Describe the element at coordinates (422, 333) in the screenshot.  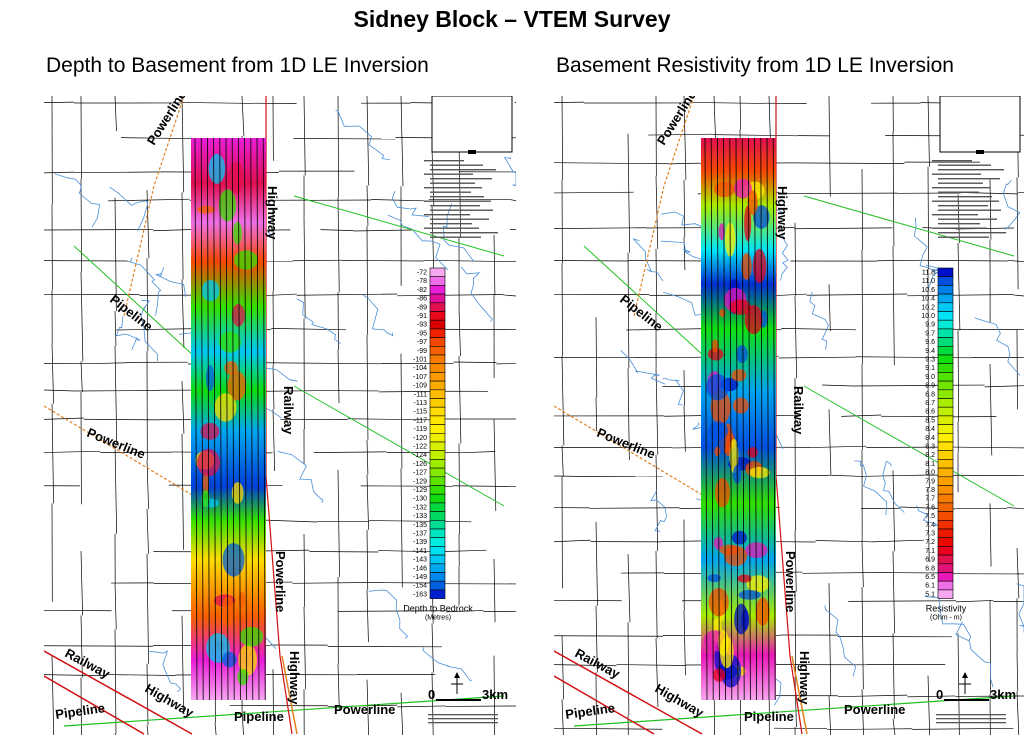
I see `legend-value: -95` at that location.